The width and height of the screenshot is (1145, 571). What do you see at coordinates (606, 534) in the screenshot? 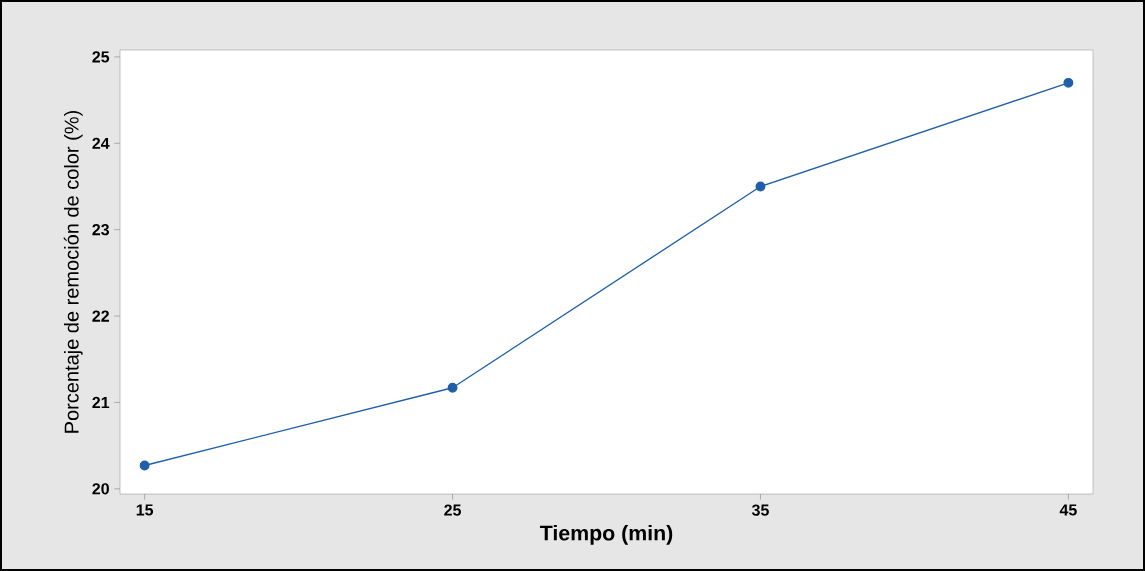
I see `x-axis-title: Tiempo (min)` at bounding box center [606, 534].